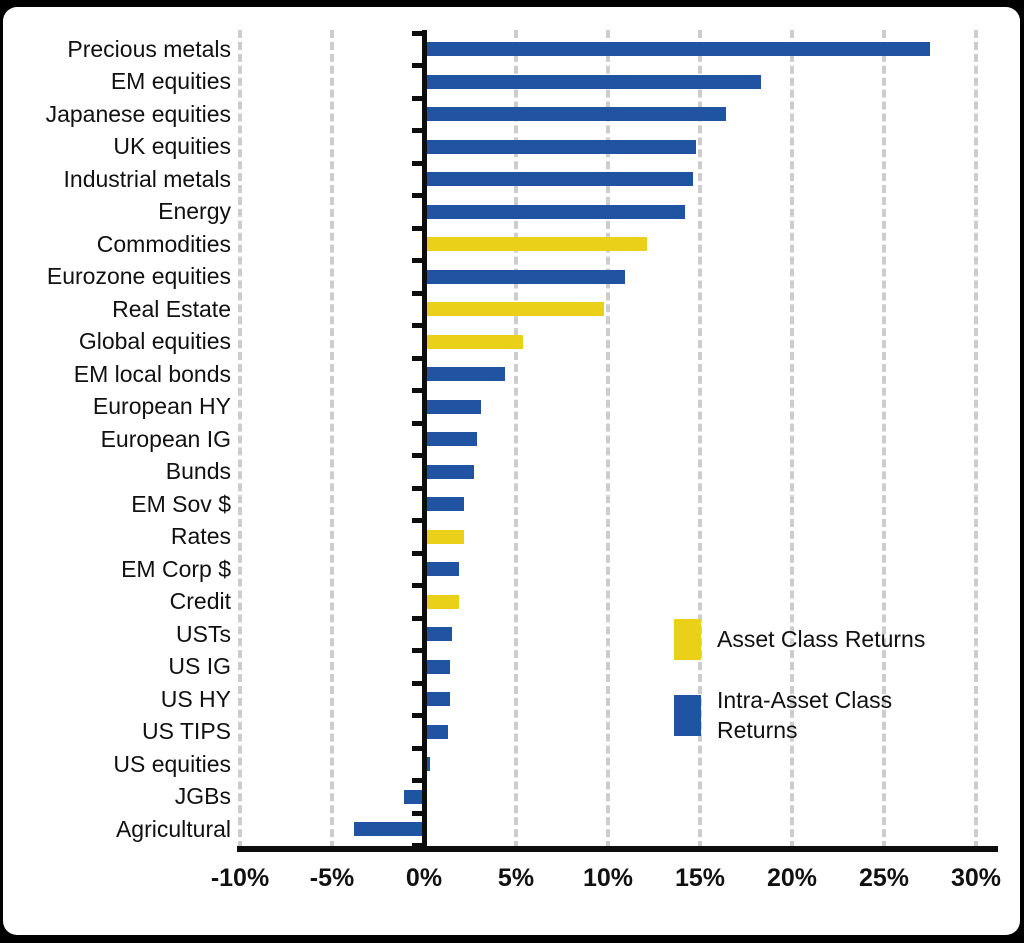 The height and width of the screenshot is (943, 1024). I want to click on category-label: Industrial metals, so click(147, 178).